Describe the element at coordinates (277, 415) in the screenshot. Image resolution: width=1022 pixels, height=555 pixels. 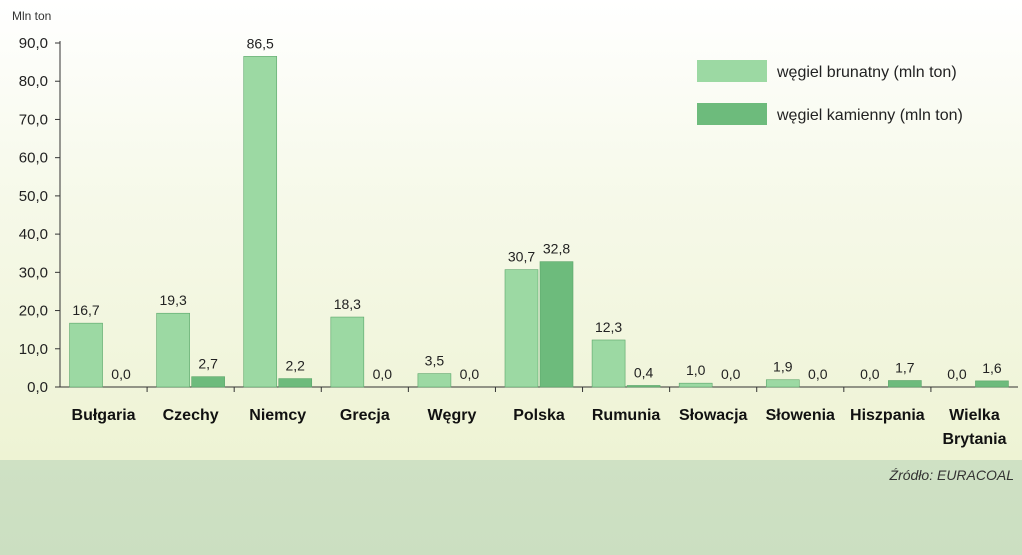
I see `category-label: Niemcy` at that location.